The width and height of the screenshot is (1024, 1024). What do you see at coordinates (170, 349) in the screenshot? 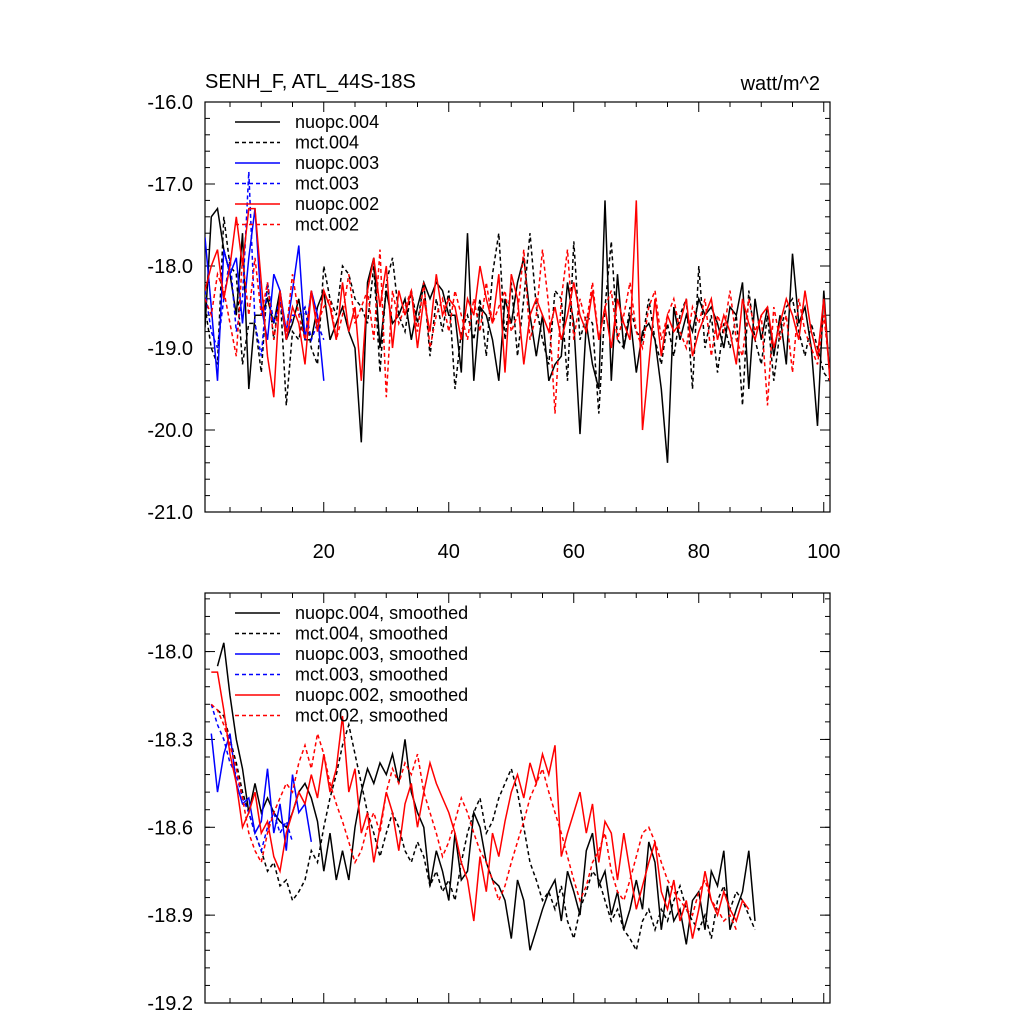
I see `panel-1-ytick-label: -19.0` at bounding box center [170, 349].